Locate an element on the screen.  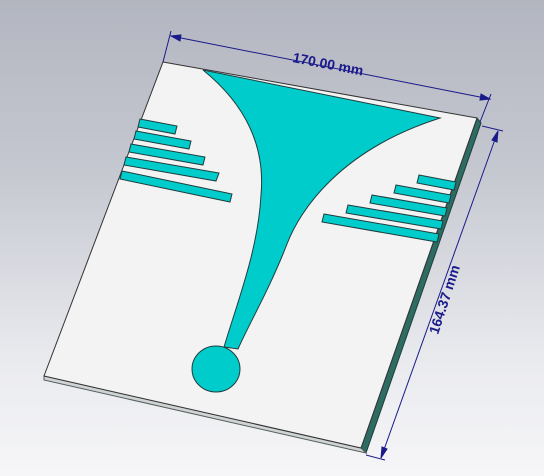
feed-disc is located at coordinates (216, 369).